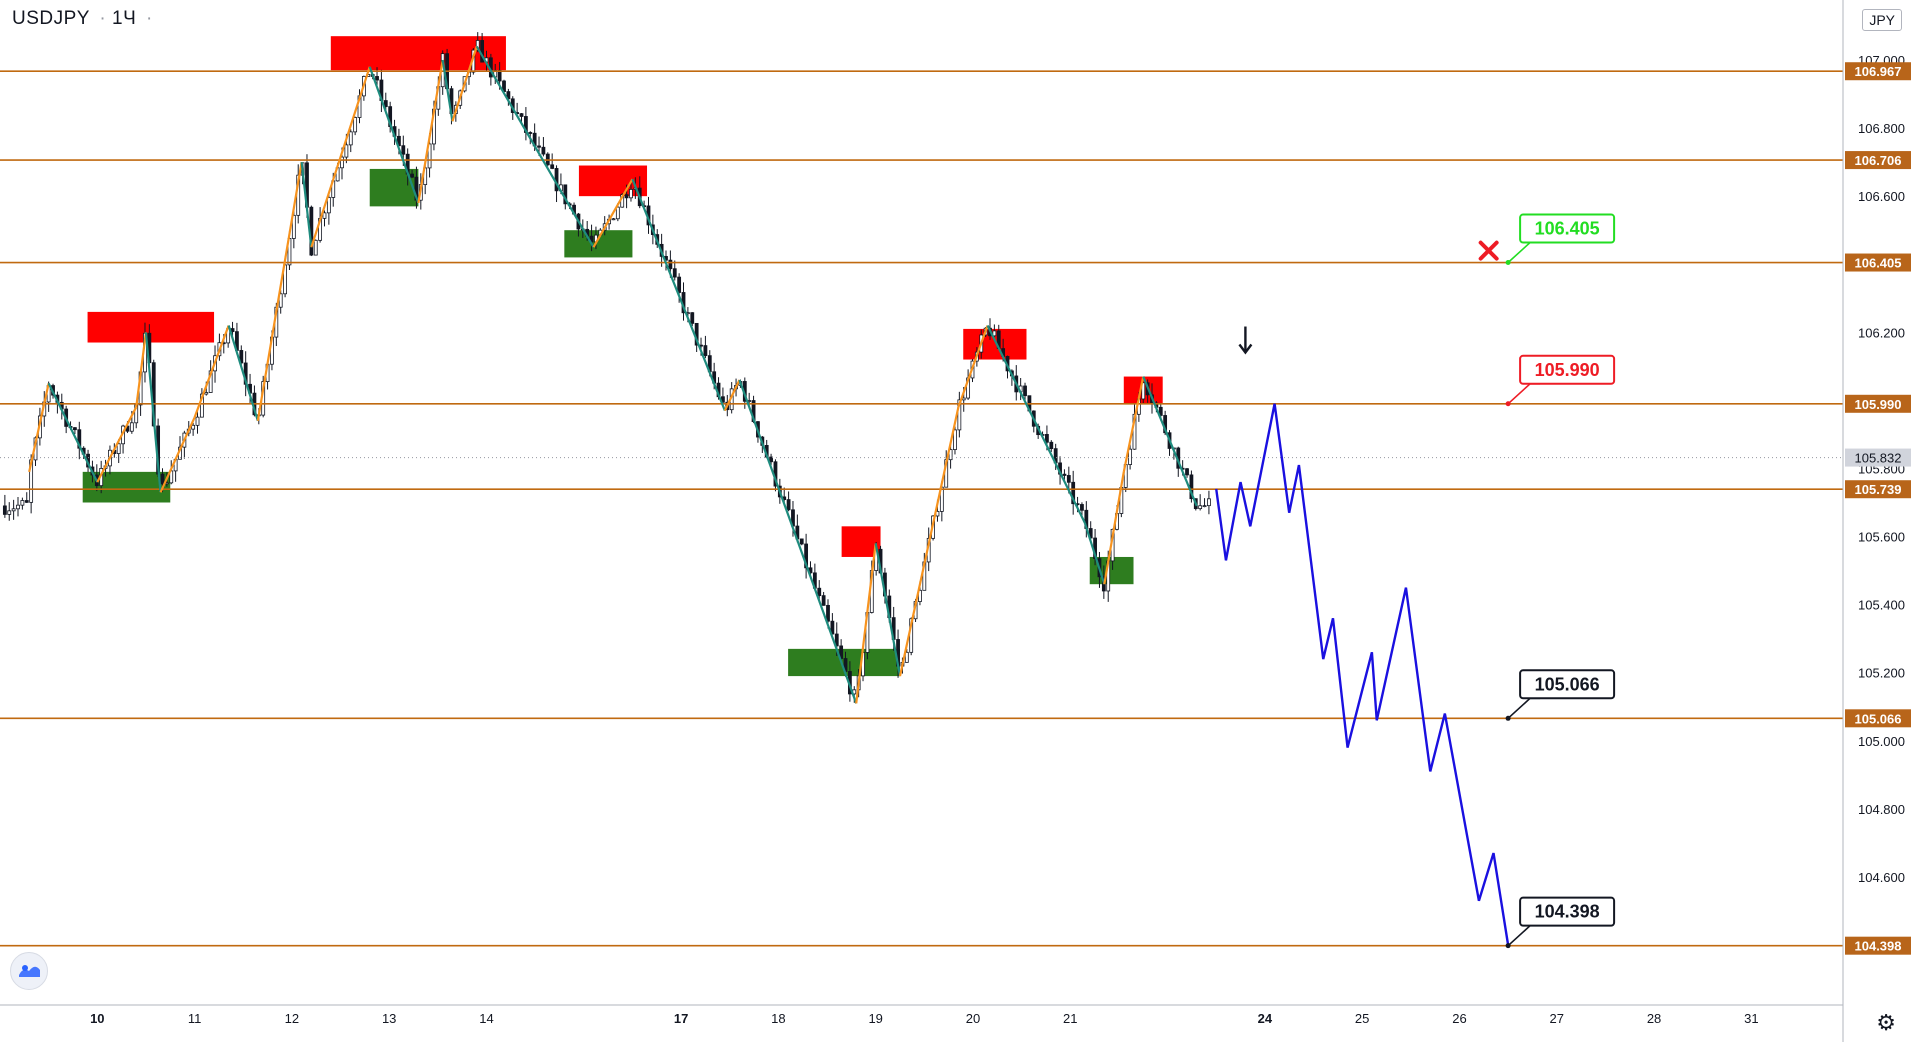 The width and height of the screenshot is (1920, 1042). What do you see at coordinates (1265, 1018) in the screenshot?
I see `time-tick-label: 24` at bounding box center [1265, 1018].